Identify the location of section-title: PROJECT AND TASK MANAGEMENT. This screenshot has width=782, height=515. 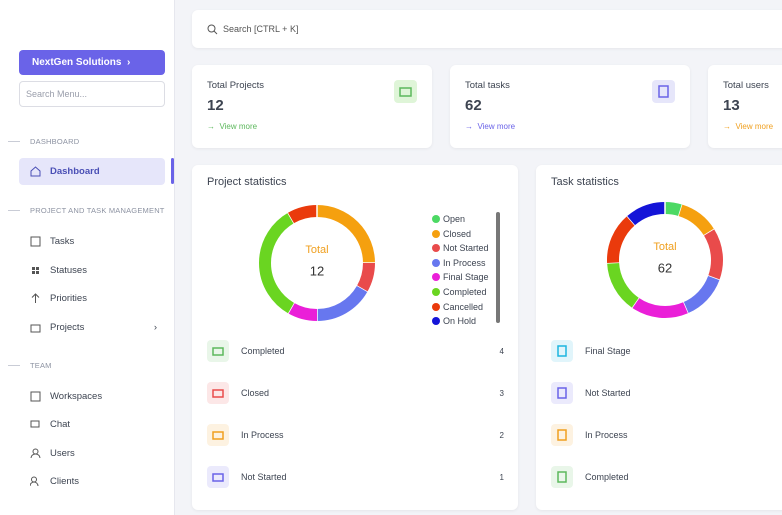
(86, 210).